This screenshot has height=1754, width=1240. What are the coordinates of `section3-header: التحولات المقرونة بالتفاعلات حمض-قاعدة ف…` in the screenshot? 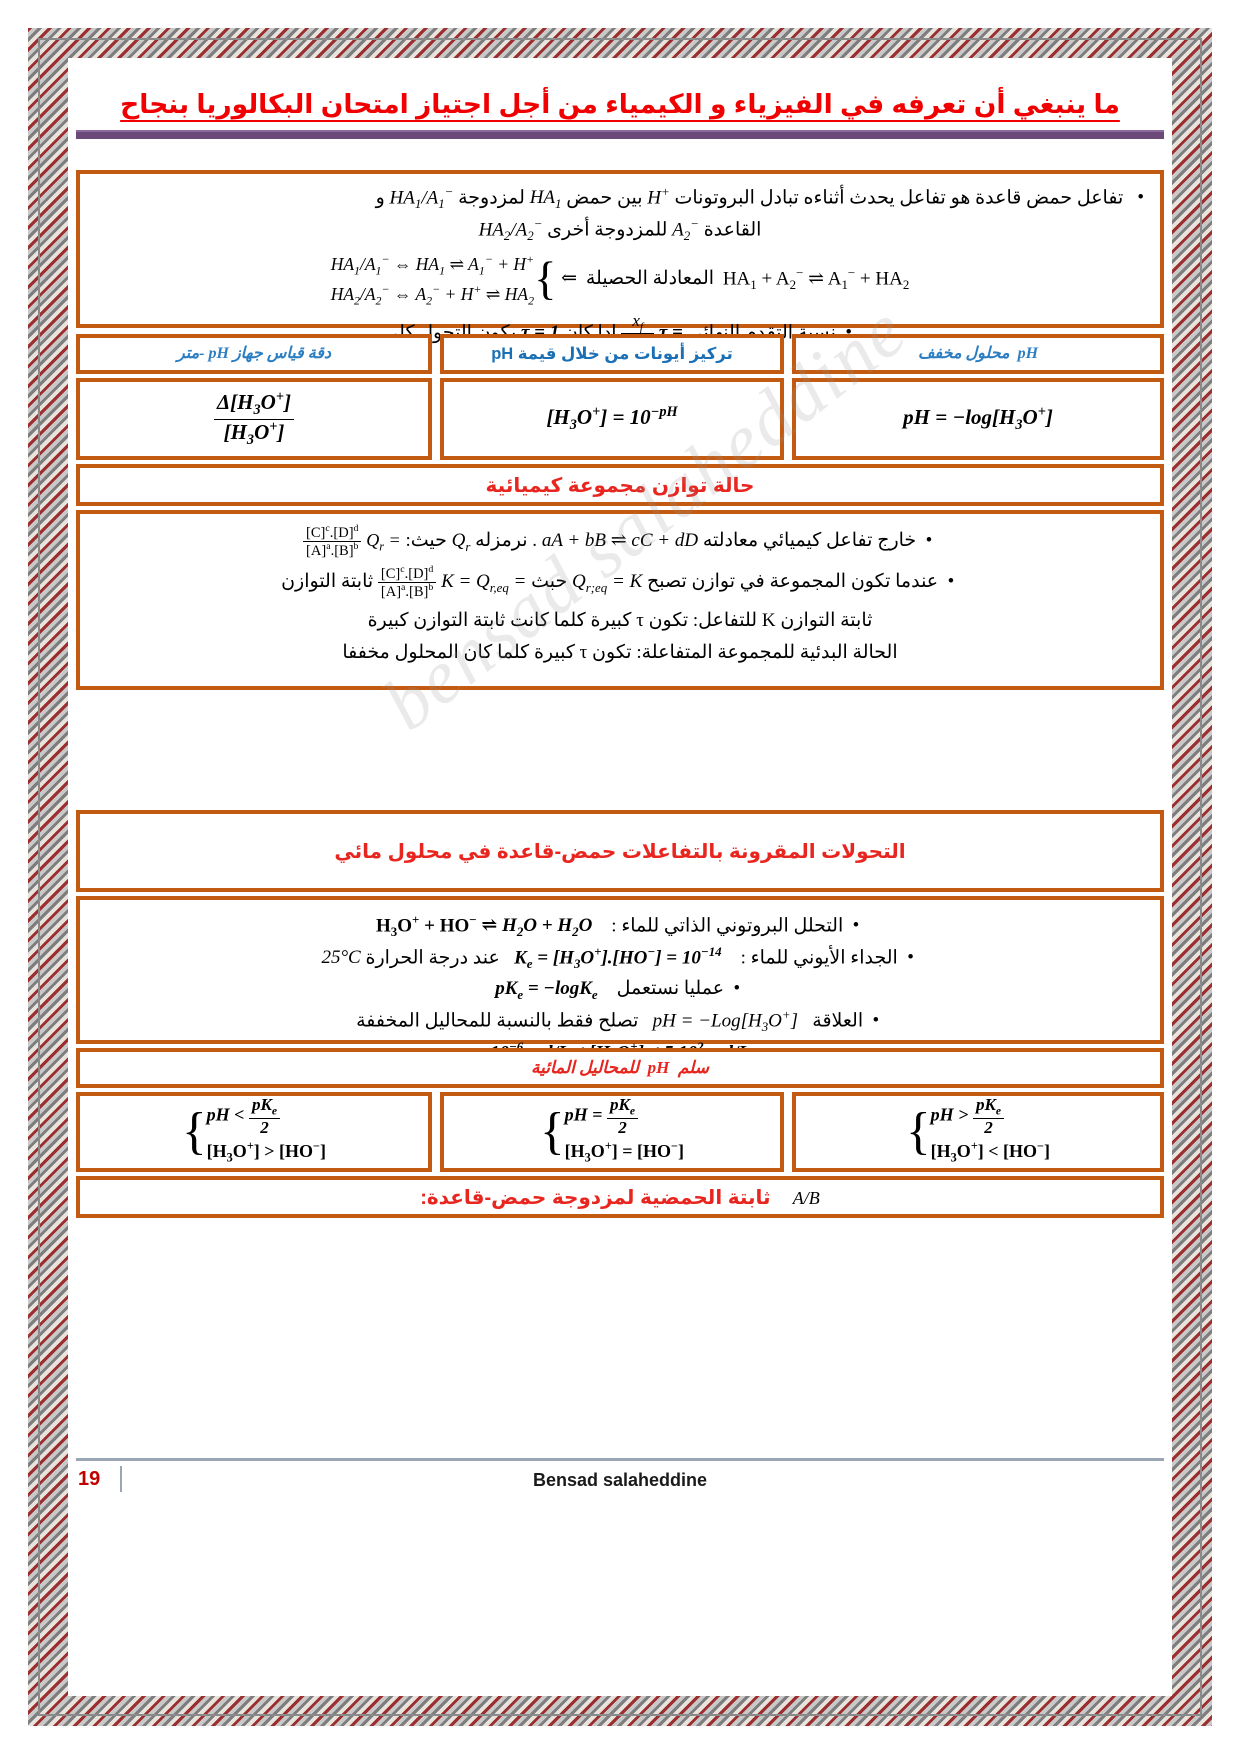 It's located at (620, 851).